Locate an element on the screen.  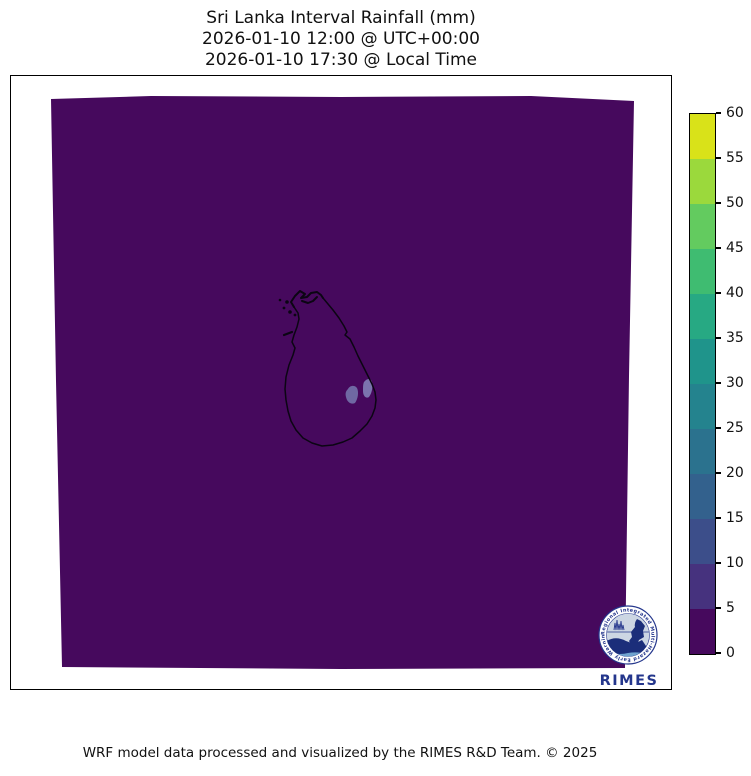
colorbar-tick-label: 45 is located at coordinates (735, 248).